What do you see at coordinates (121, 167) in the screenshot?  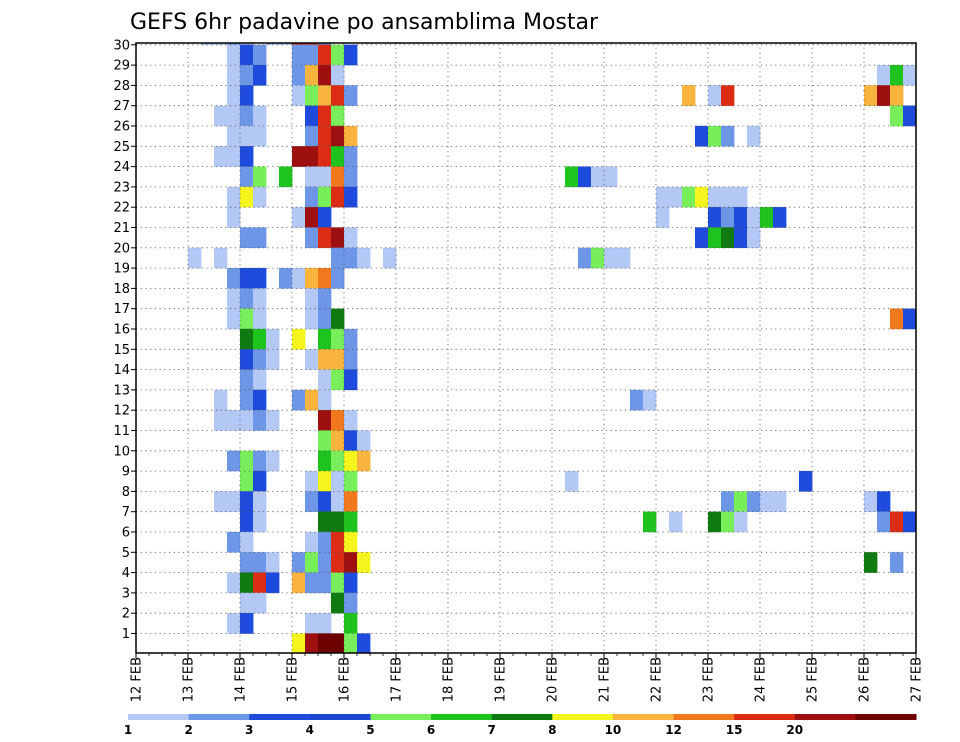 I see `y-tick-label: 24` at bounding box center [121, 167].